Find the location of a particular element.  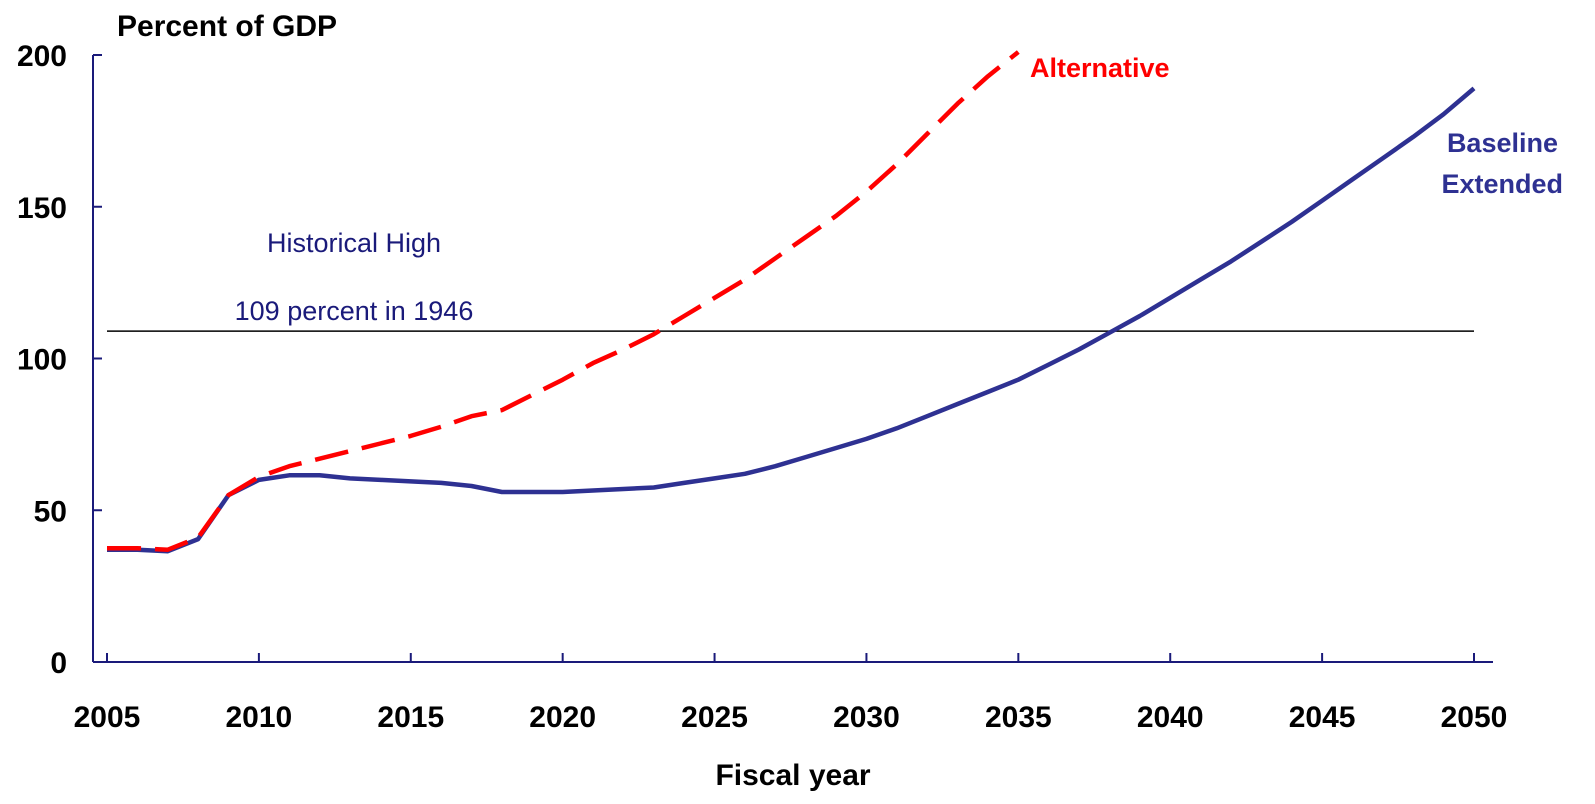

x-tick-label: 2045 is located at coordinates (1322, 717).